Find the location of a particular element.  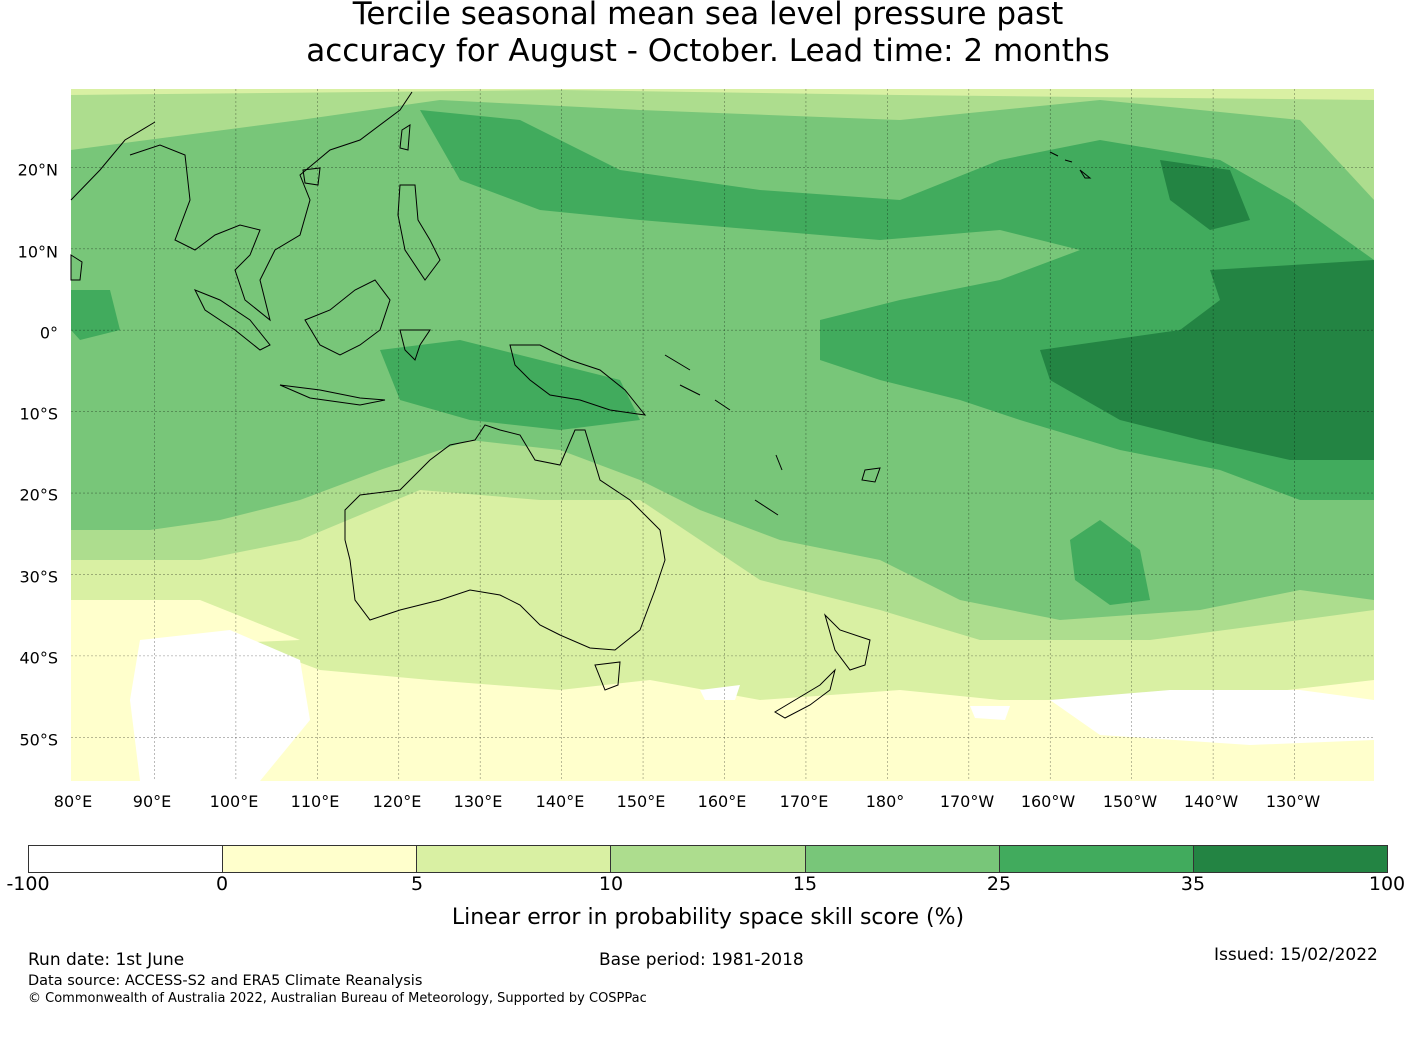

colorbar-tick: 35 is located at coordinates (1193, 884).